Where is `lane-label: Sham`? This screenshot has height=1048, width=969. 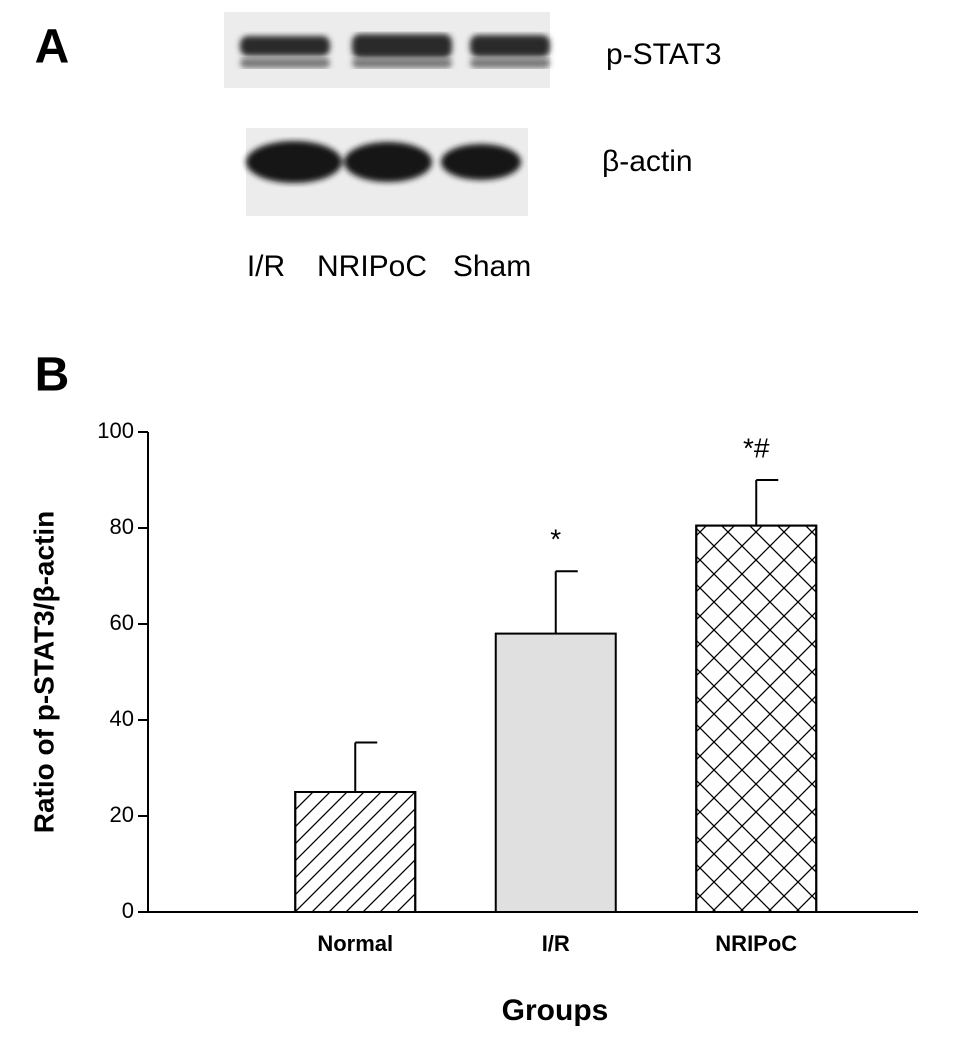 lane-label: Sham is located at coordinates (492, 266).